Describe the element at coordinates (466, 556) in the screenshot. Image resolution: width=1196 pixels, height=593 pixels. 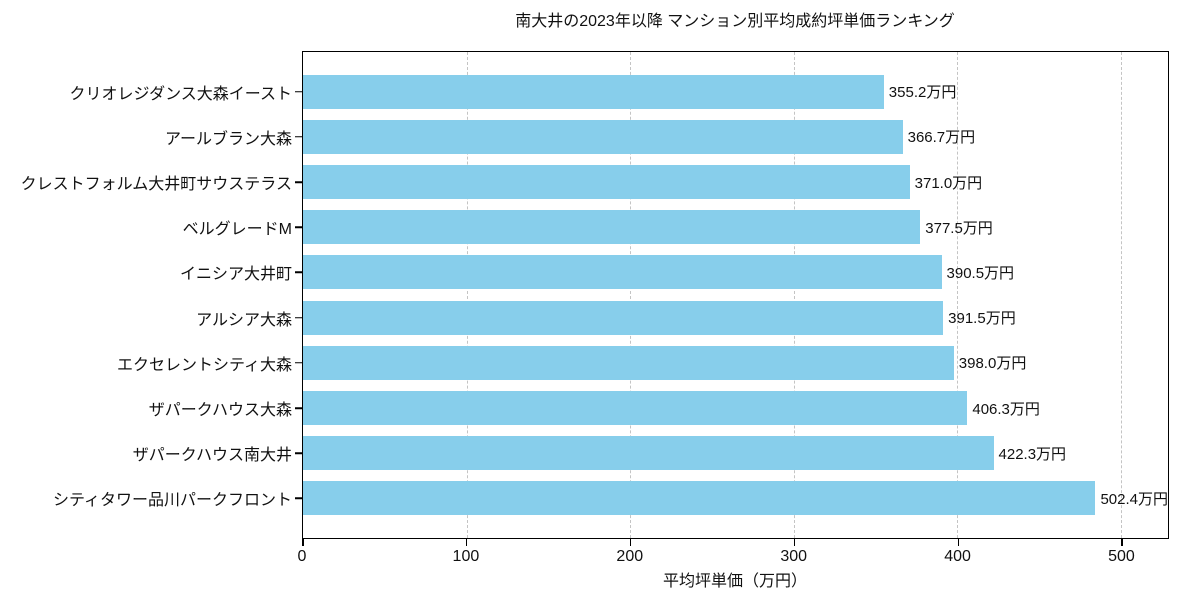
I see `x-axis-tick-label: 100` at that location.